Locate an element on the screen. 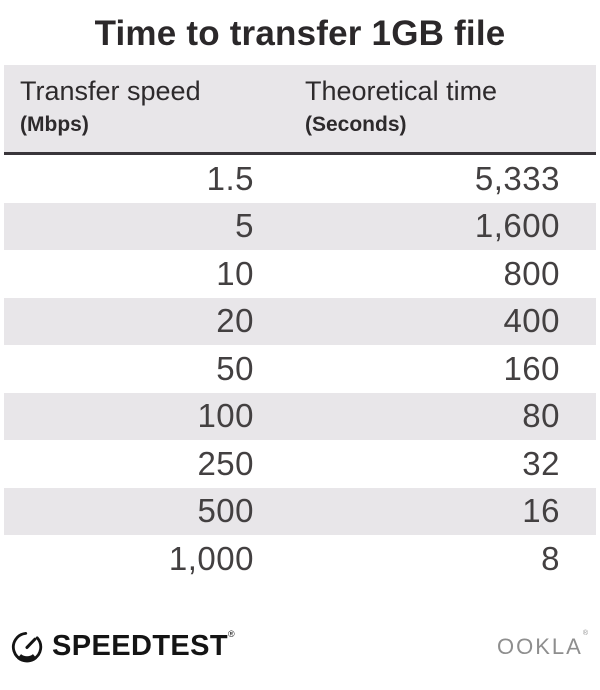 This screenshot has height=690, width=600. table-row: 500 16 is located at coordinates (300, 511).